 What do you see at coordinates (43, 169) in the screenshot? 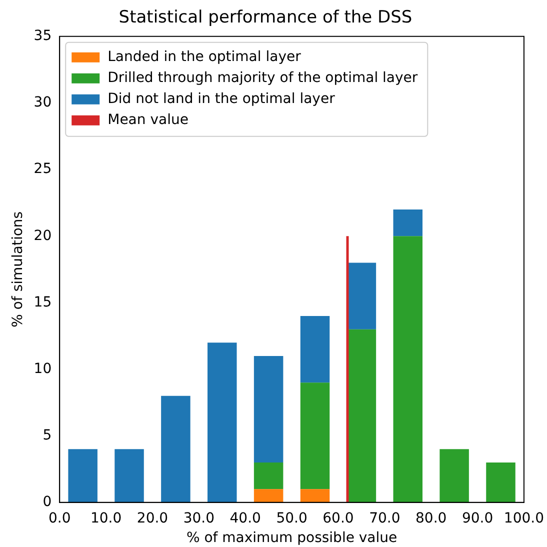
I see `y-tick-label: 25` at bounding box center [43, 169].